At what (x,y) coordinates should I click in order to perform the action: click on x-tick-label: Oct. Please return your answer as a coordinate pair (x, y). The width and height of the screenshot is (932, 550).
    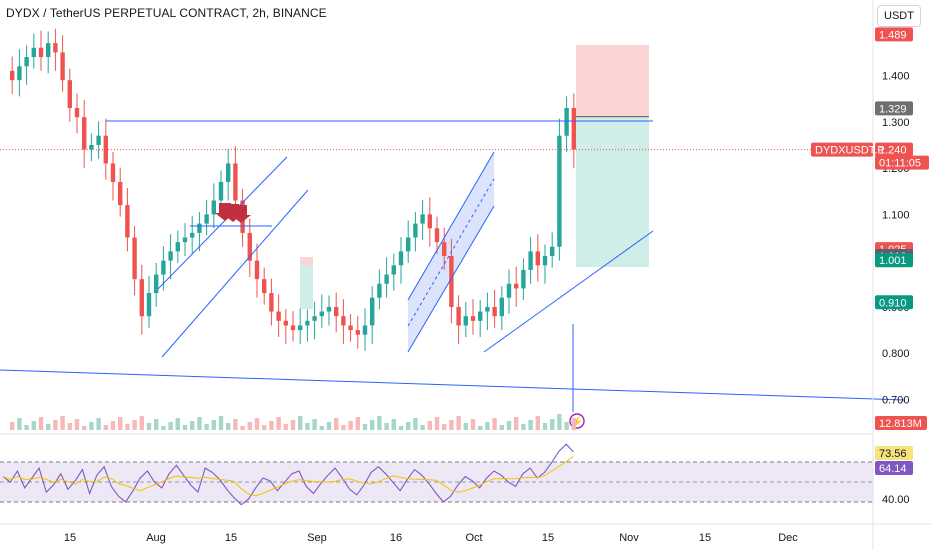
    Looking at the image, I should click on (473, 538).